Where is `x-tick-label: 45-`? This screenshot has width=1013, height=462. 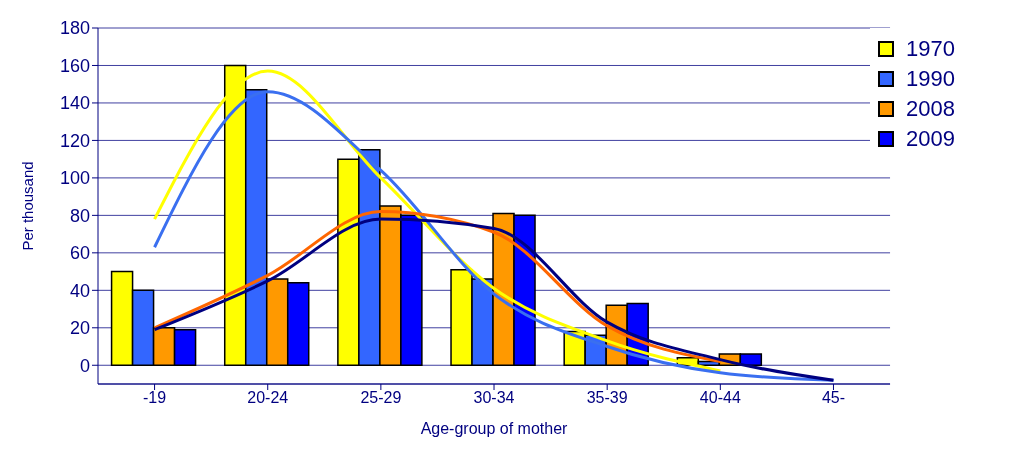 x-tick-label: 45- is located at coordinates (833, 398).